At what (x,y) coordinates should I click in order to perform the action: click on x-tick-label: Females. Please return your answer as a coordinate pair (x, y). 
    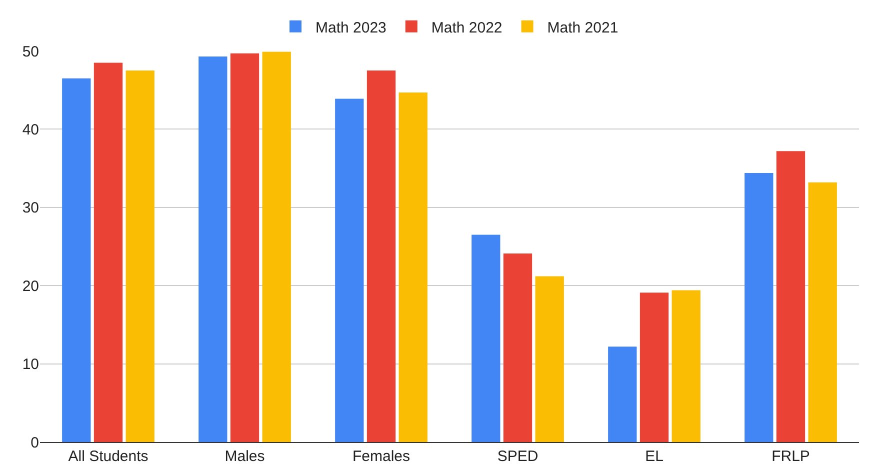
    Looking at the image, I should click on (381, 456).